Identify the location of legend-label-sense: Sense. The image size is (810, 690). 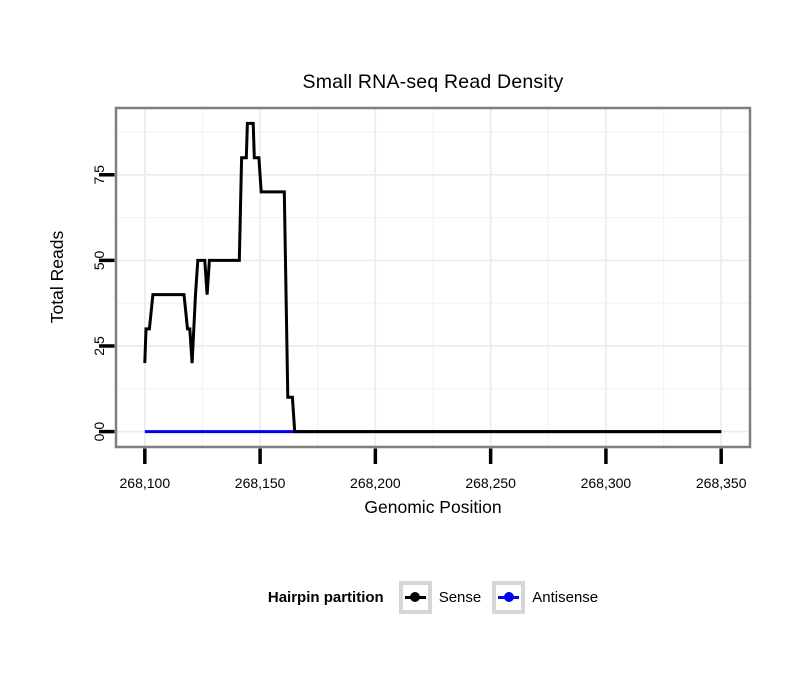
(460, 597).